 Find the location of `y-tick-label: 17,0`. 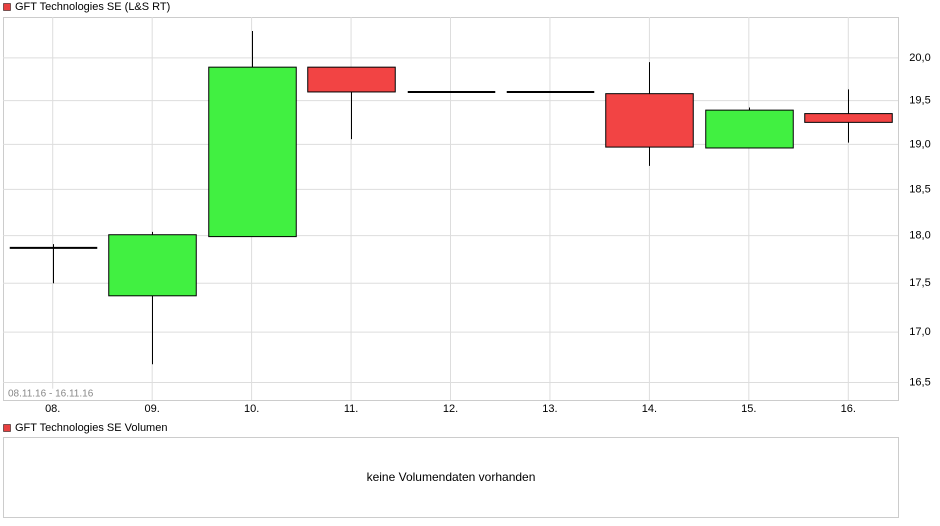

y-tick-label: 17,0 is located at coordinates (919, 332).